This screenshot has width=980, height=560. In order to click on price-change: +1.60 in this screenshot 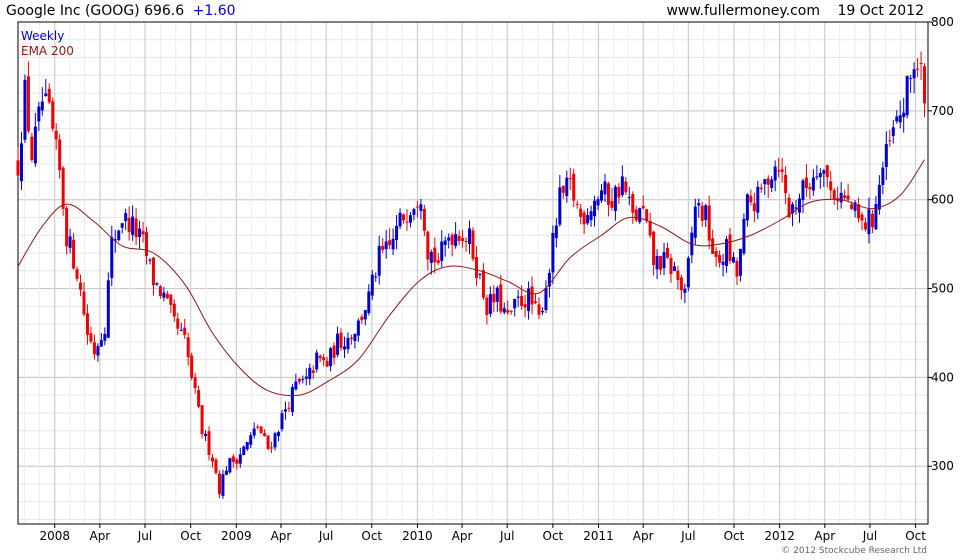, I will do `click(214, 11)`.